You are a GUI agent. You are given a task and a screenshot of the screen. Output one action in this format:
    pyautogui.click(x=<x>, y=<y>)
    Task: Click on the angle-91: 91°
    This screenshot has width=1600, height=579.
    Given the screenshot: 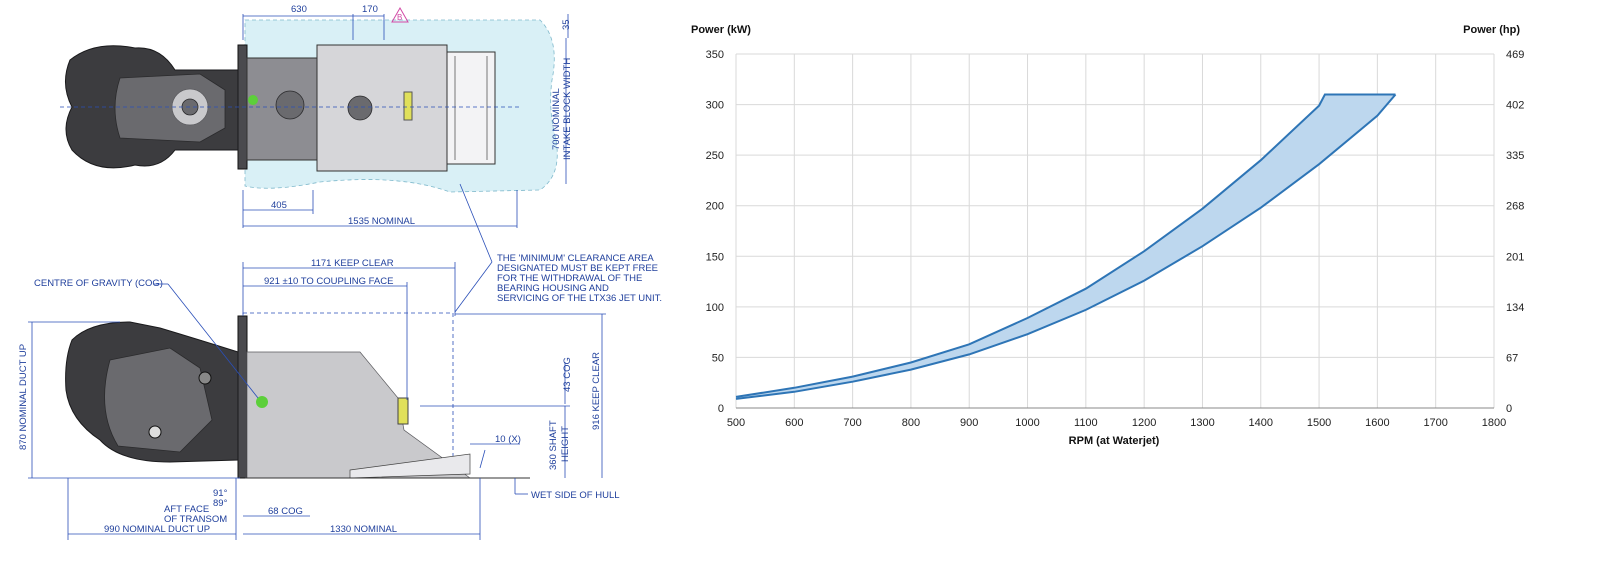 What is the action you would take?
    pyautogui.click(x=220, y=493)
    